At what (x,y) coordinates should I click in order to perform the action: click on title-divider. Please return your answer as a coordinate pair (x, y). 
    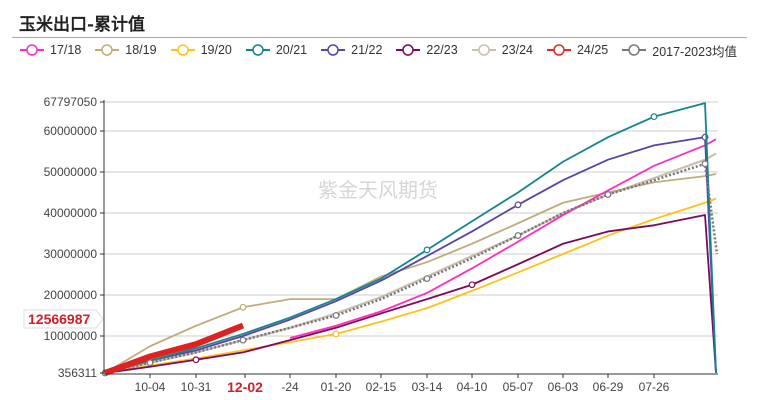
    Looking at the image, I should click on (379, 37).